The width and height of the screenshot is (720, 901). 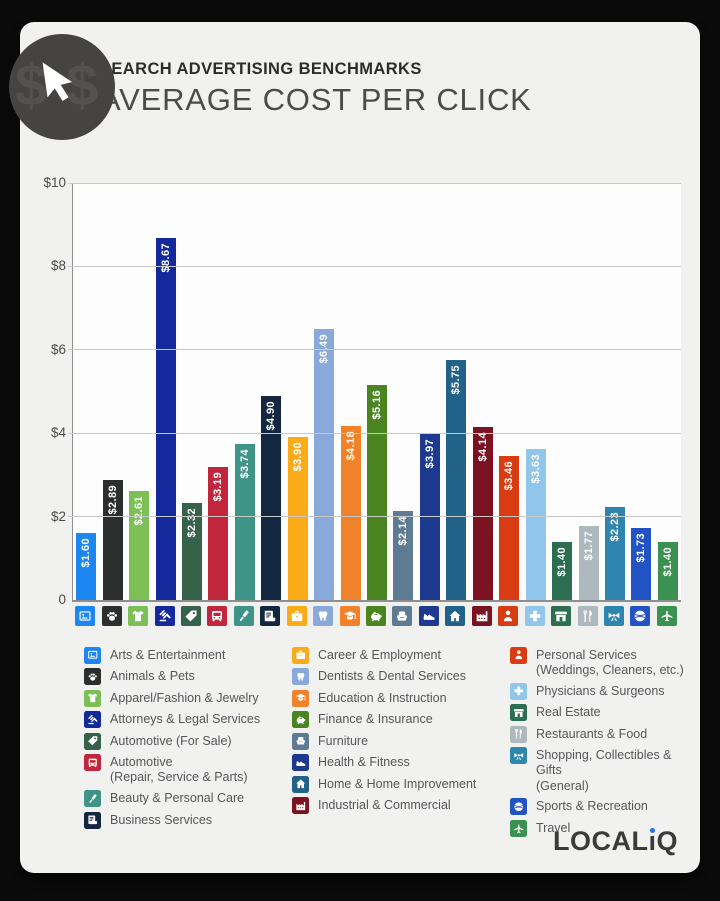 What do you see at coordinates (184, 655) in the screenshot?
I see `legend-item: Arts & Entertainment` at bounding box center [184, 655].